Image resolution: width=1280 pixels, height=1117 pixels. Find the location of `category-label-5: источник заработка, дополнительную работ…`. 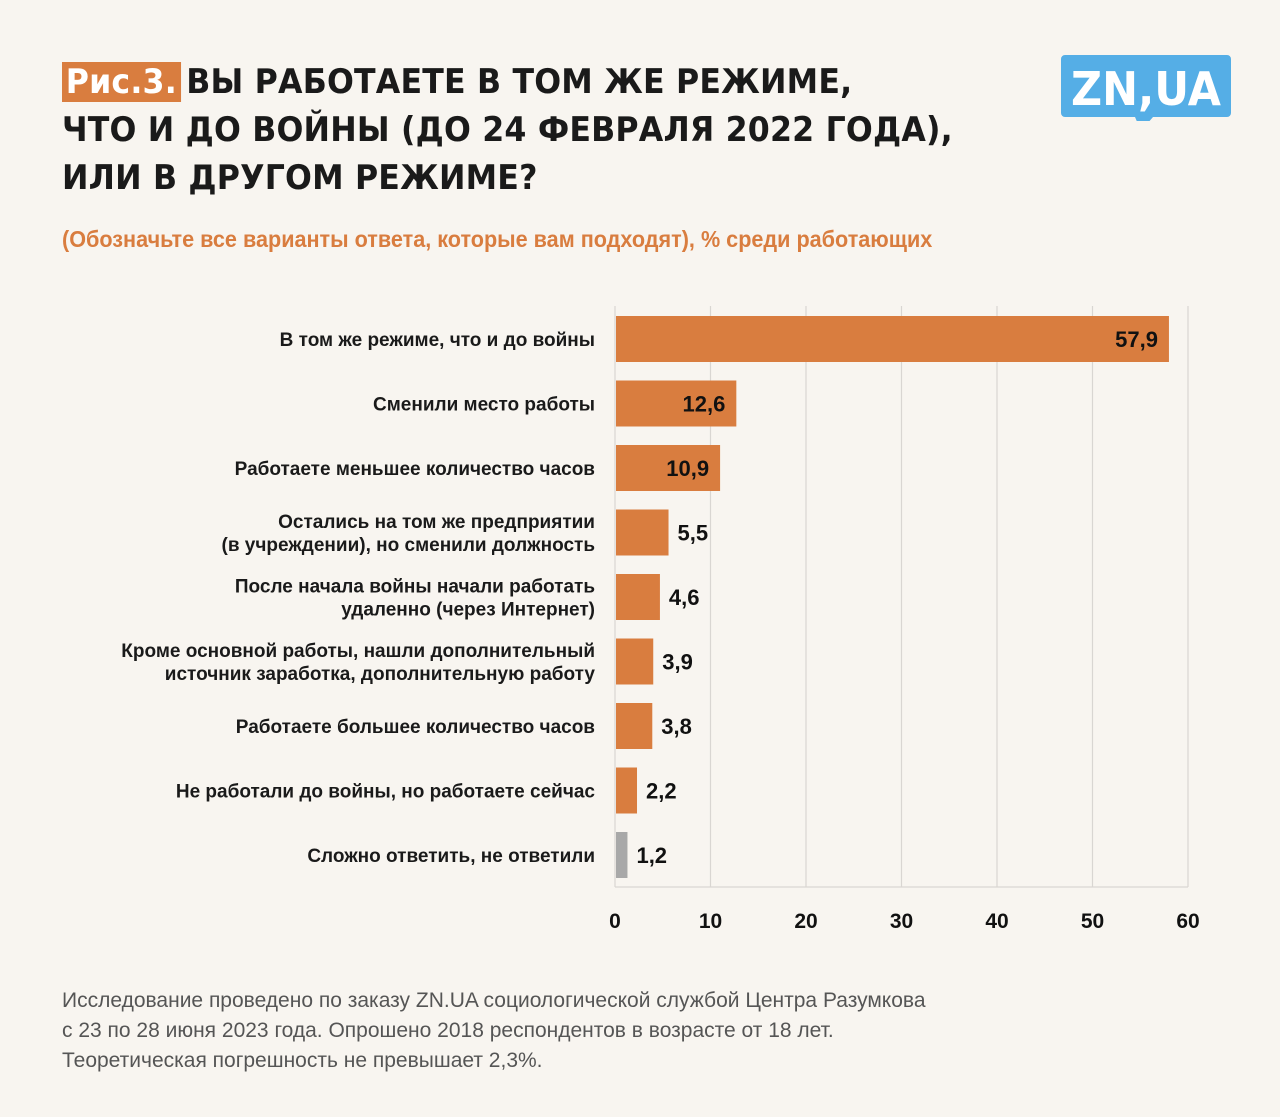

category-label-5: источник заработка, дополнительную работ… is located at coordinates (380, 674).